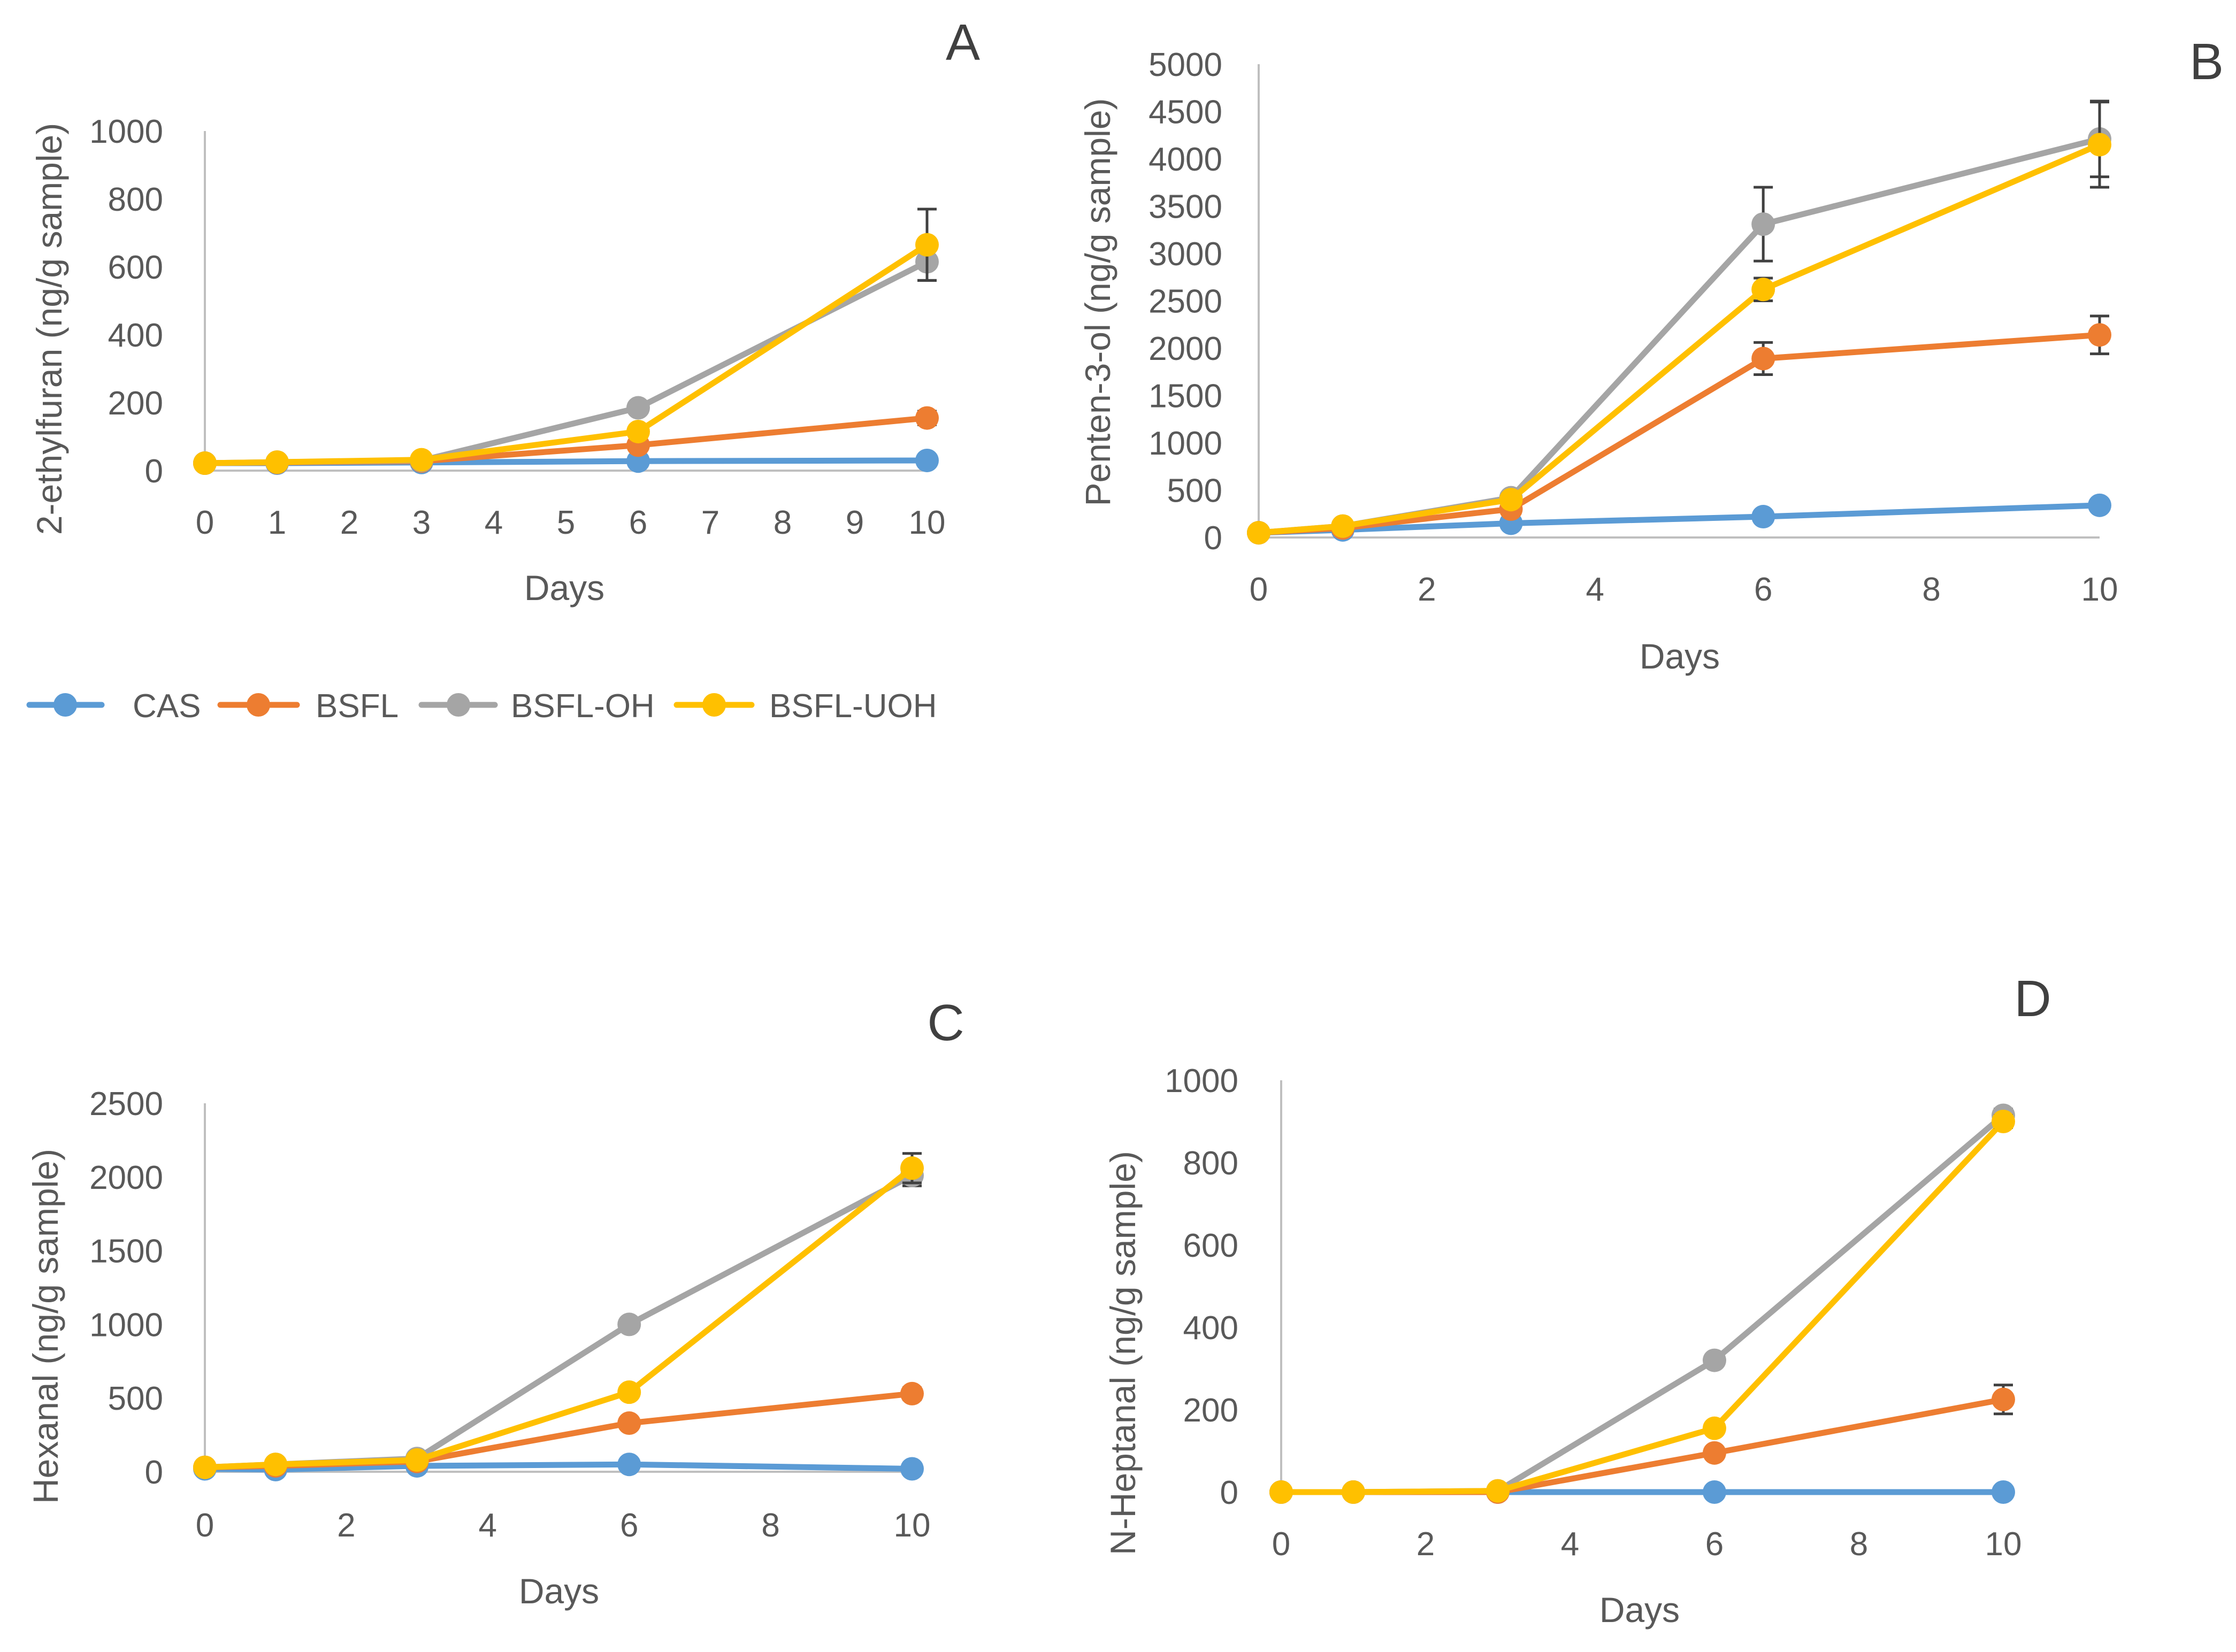 The image size is (2236, 1652). Describe the element at coordinates (65, 705) in the screenshot. I see `legend-marker-cas` at that location.